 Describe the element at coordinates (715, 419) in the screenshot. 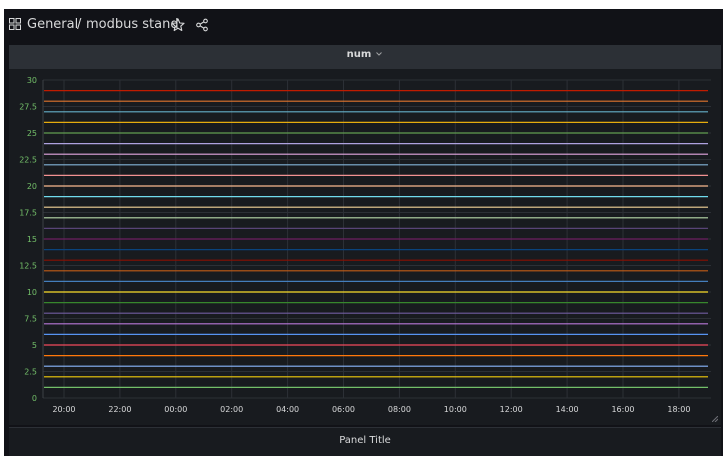

I see `resize-handle-icon` at that location.